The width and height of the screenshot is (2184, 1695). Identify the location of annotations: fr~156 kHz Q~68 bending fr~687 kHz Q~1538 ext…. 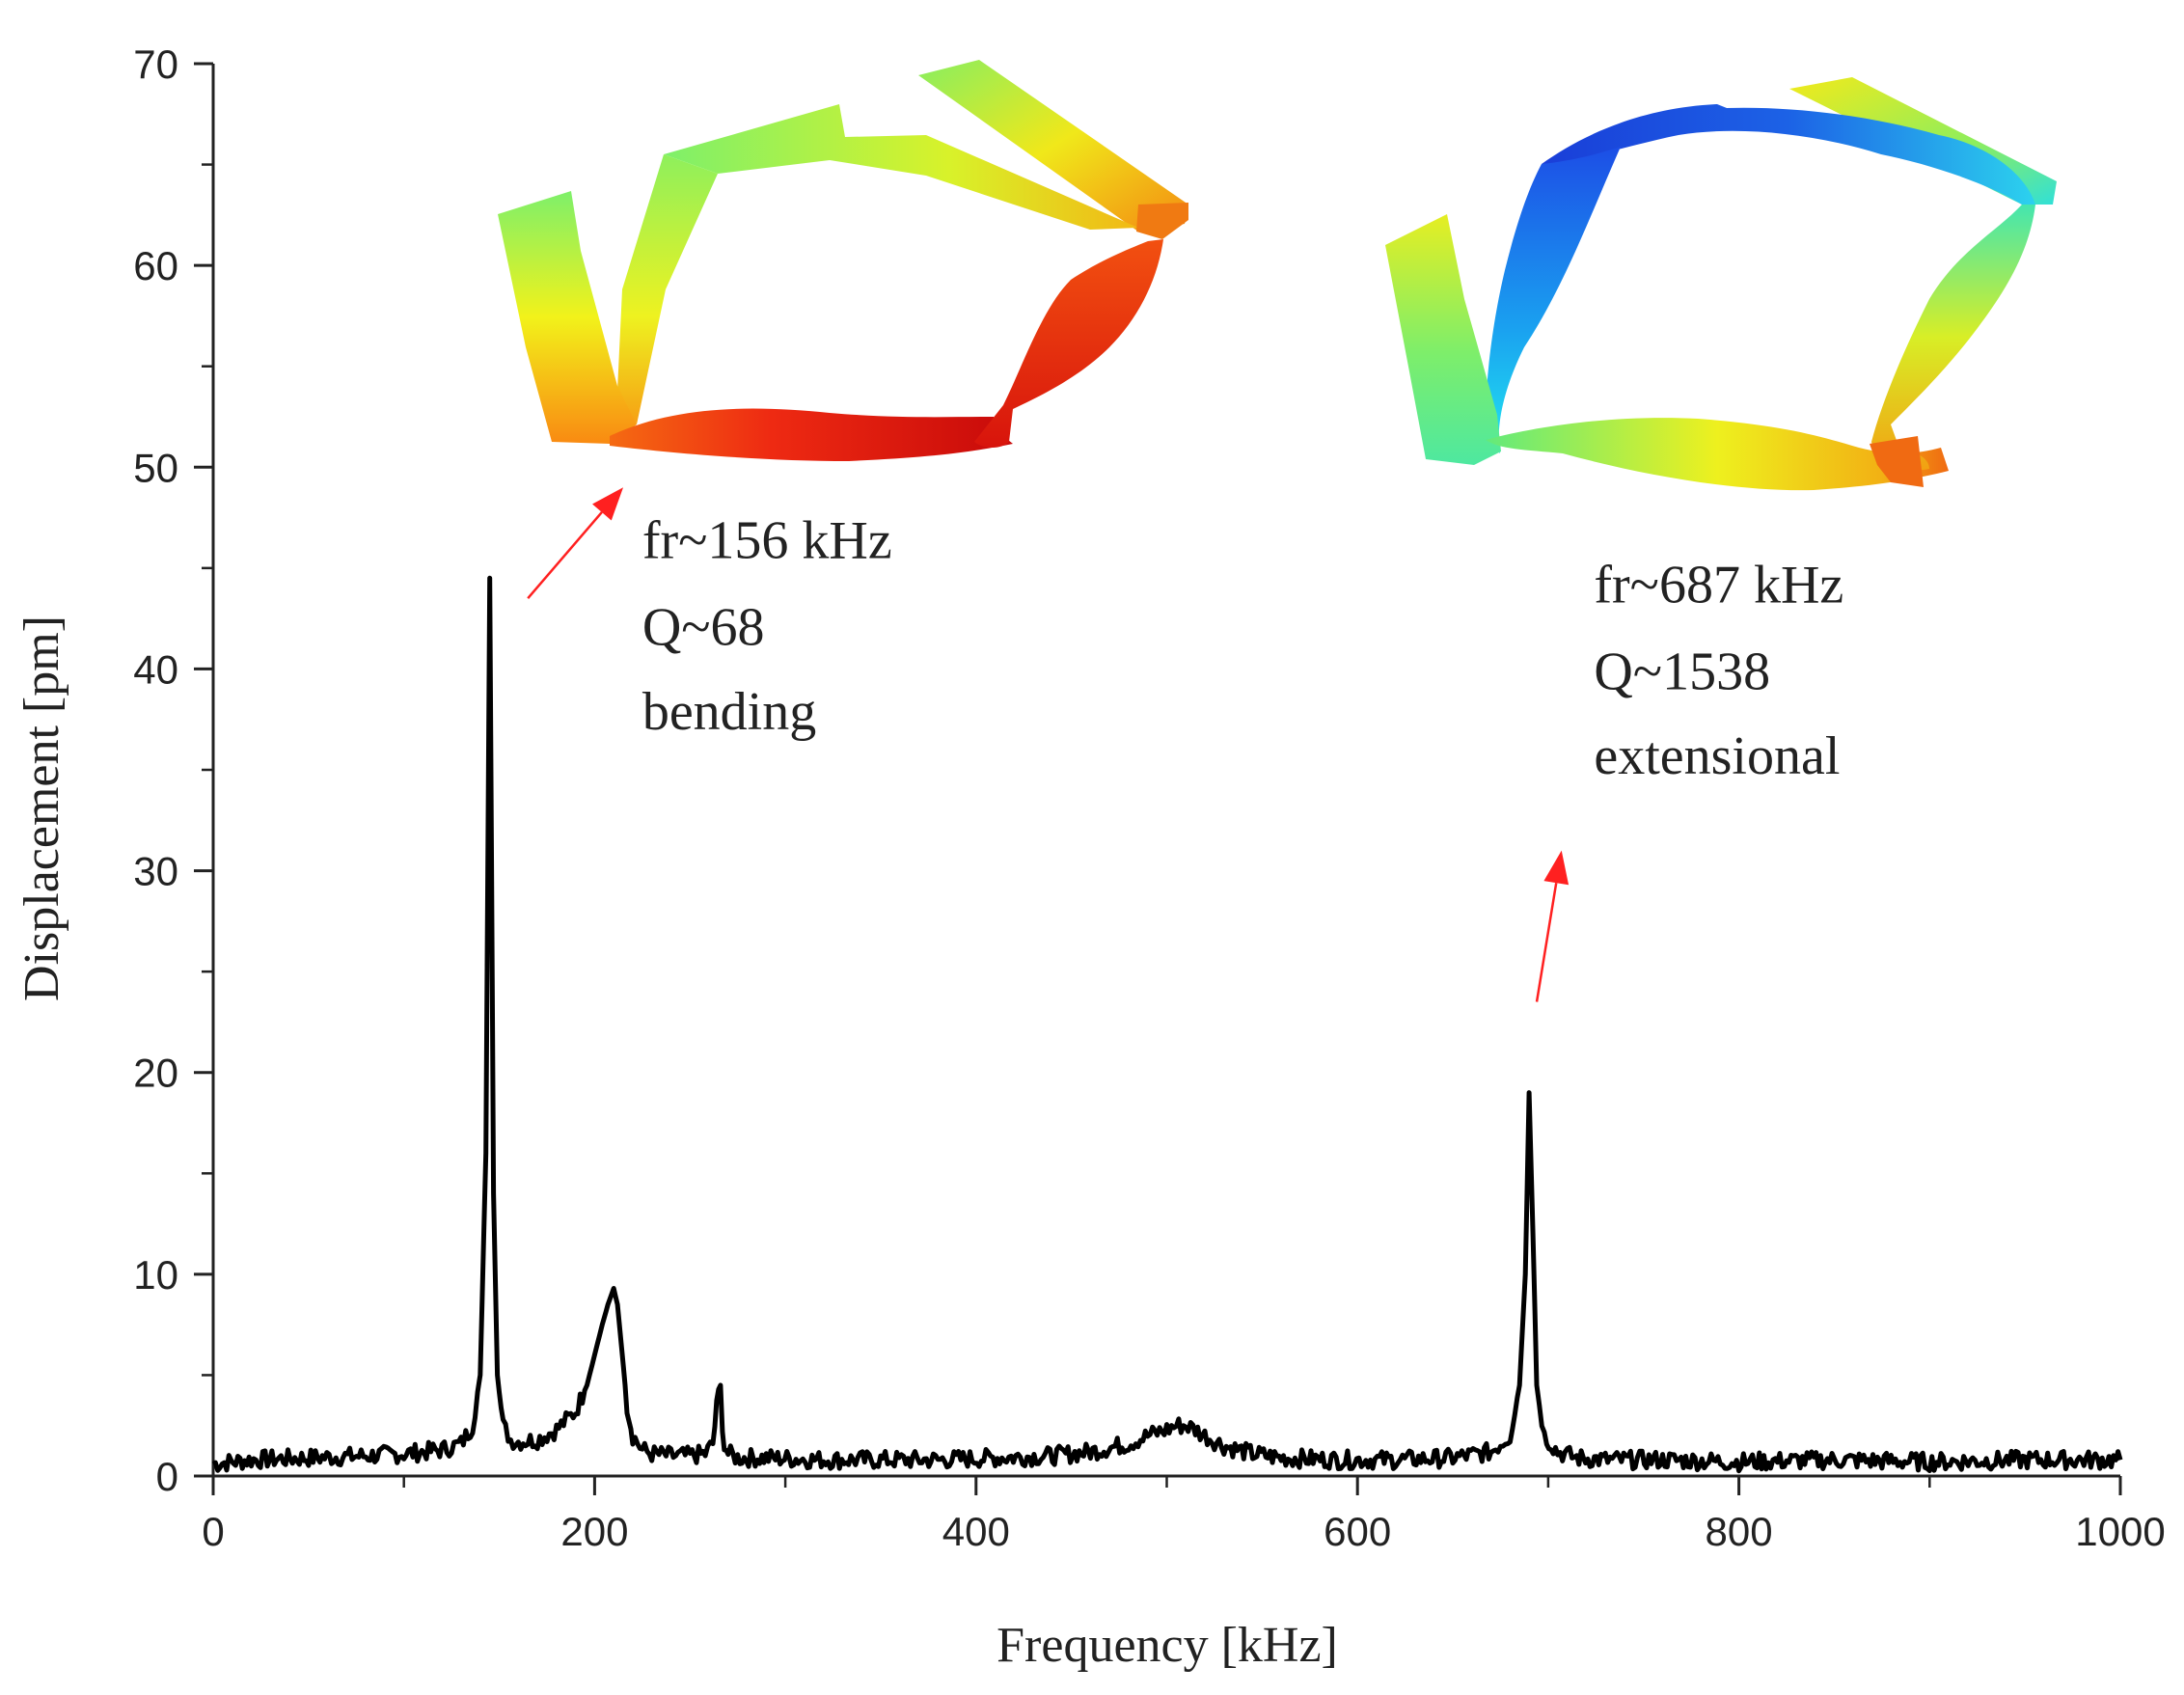
(1242, 648).